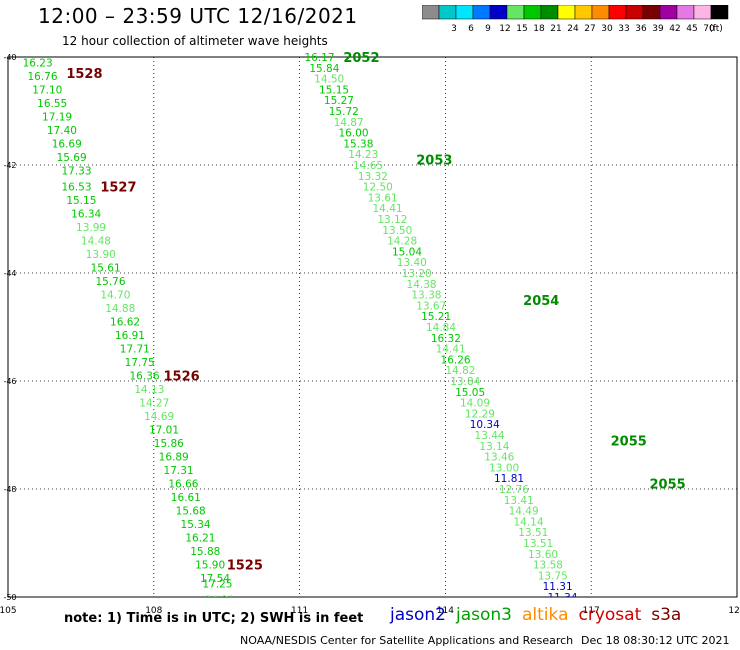 The image size is (740, 650). Describe the element at coordinates (299, 611) in the screenshot. I see `x-tick-label: 111` at that location.